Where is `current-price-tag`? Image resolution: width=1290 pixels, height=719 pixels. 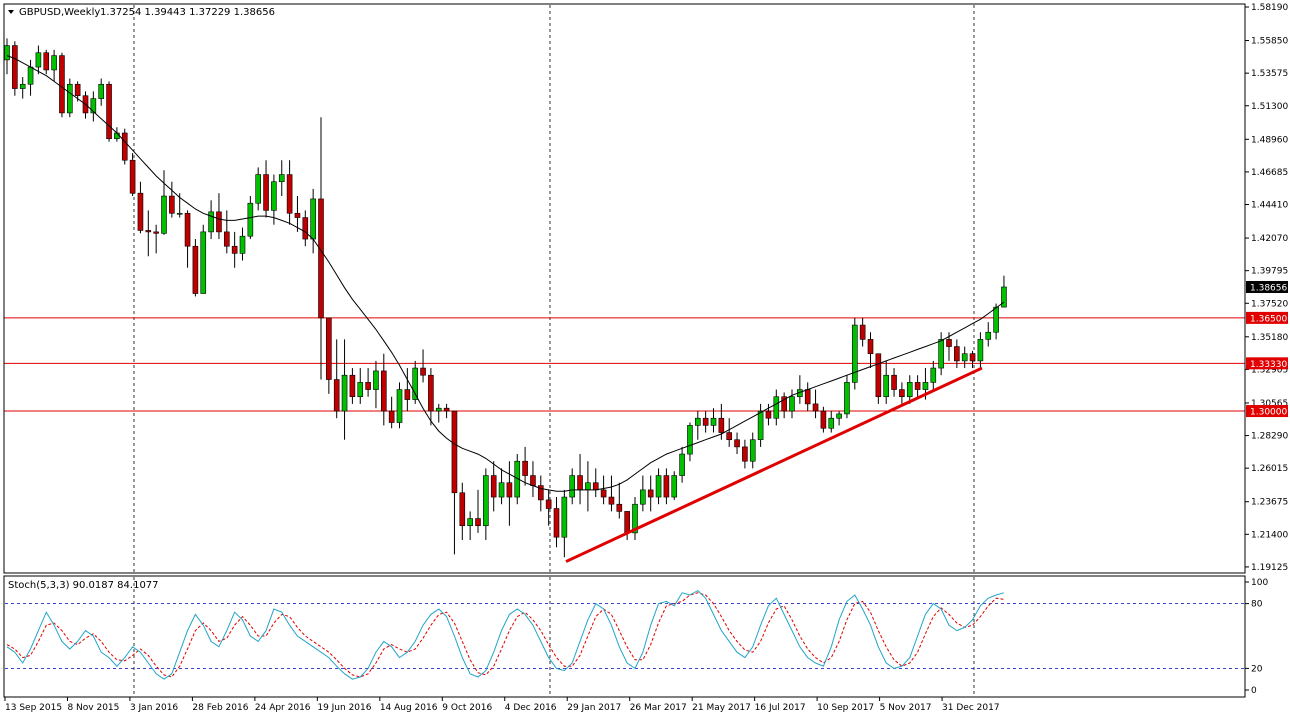
current-price-tag is located at coordinates (1267, 286).